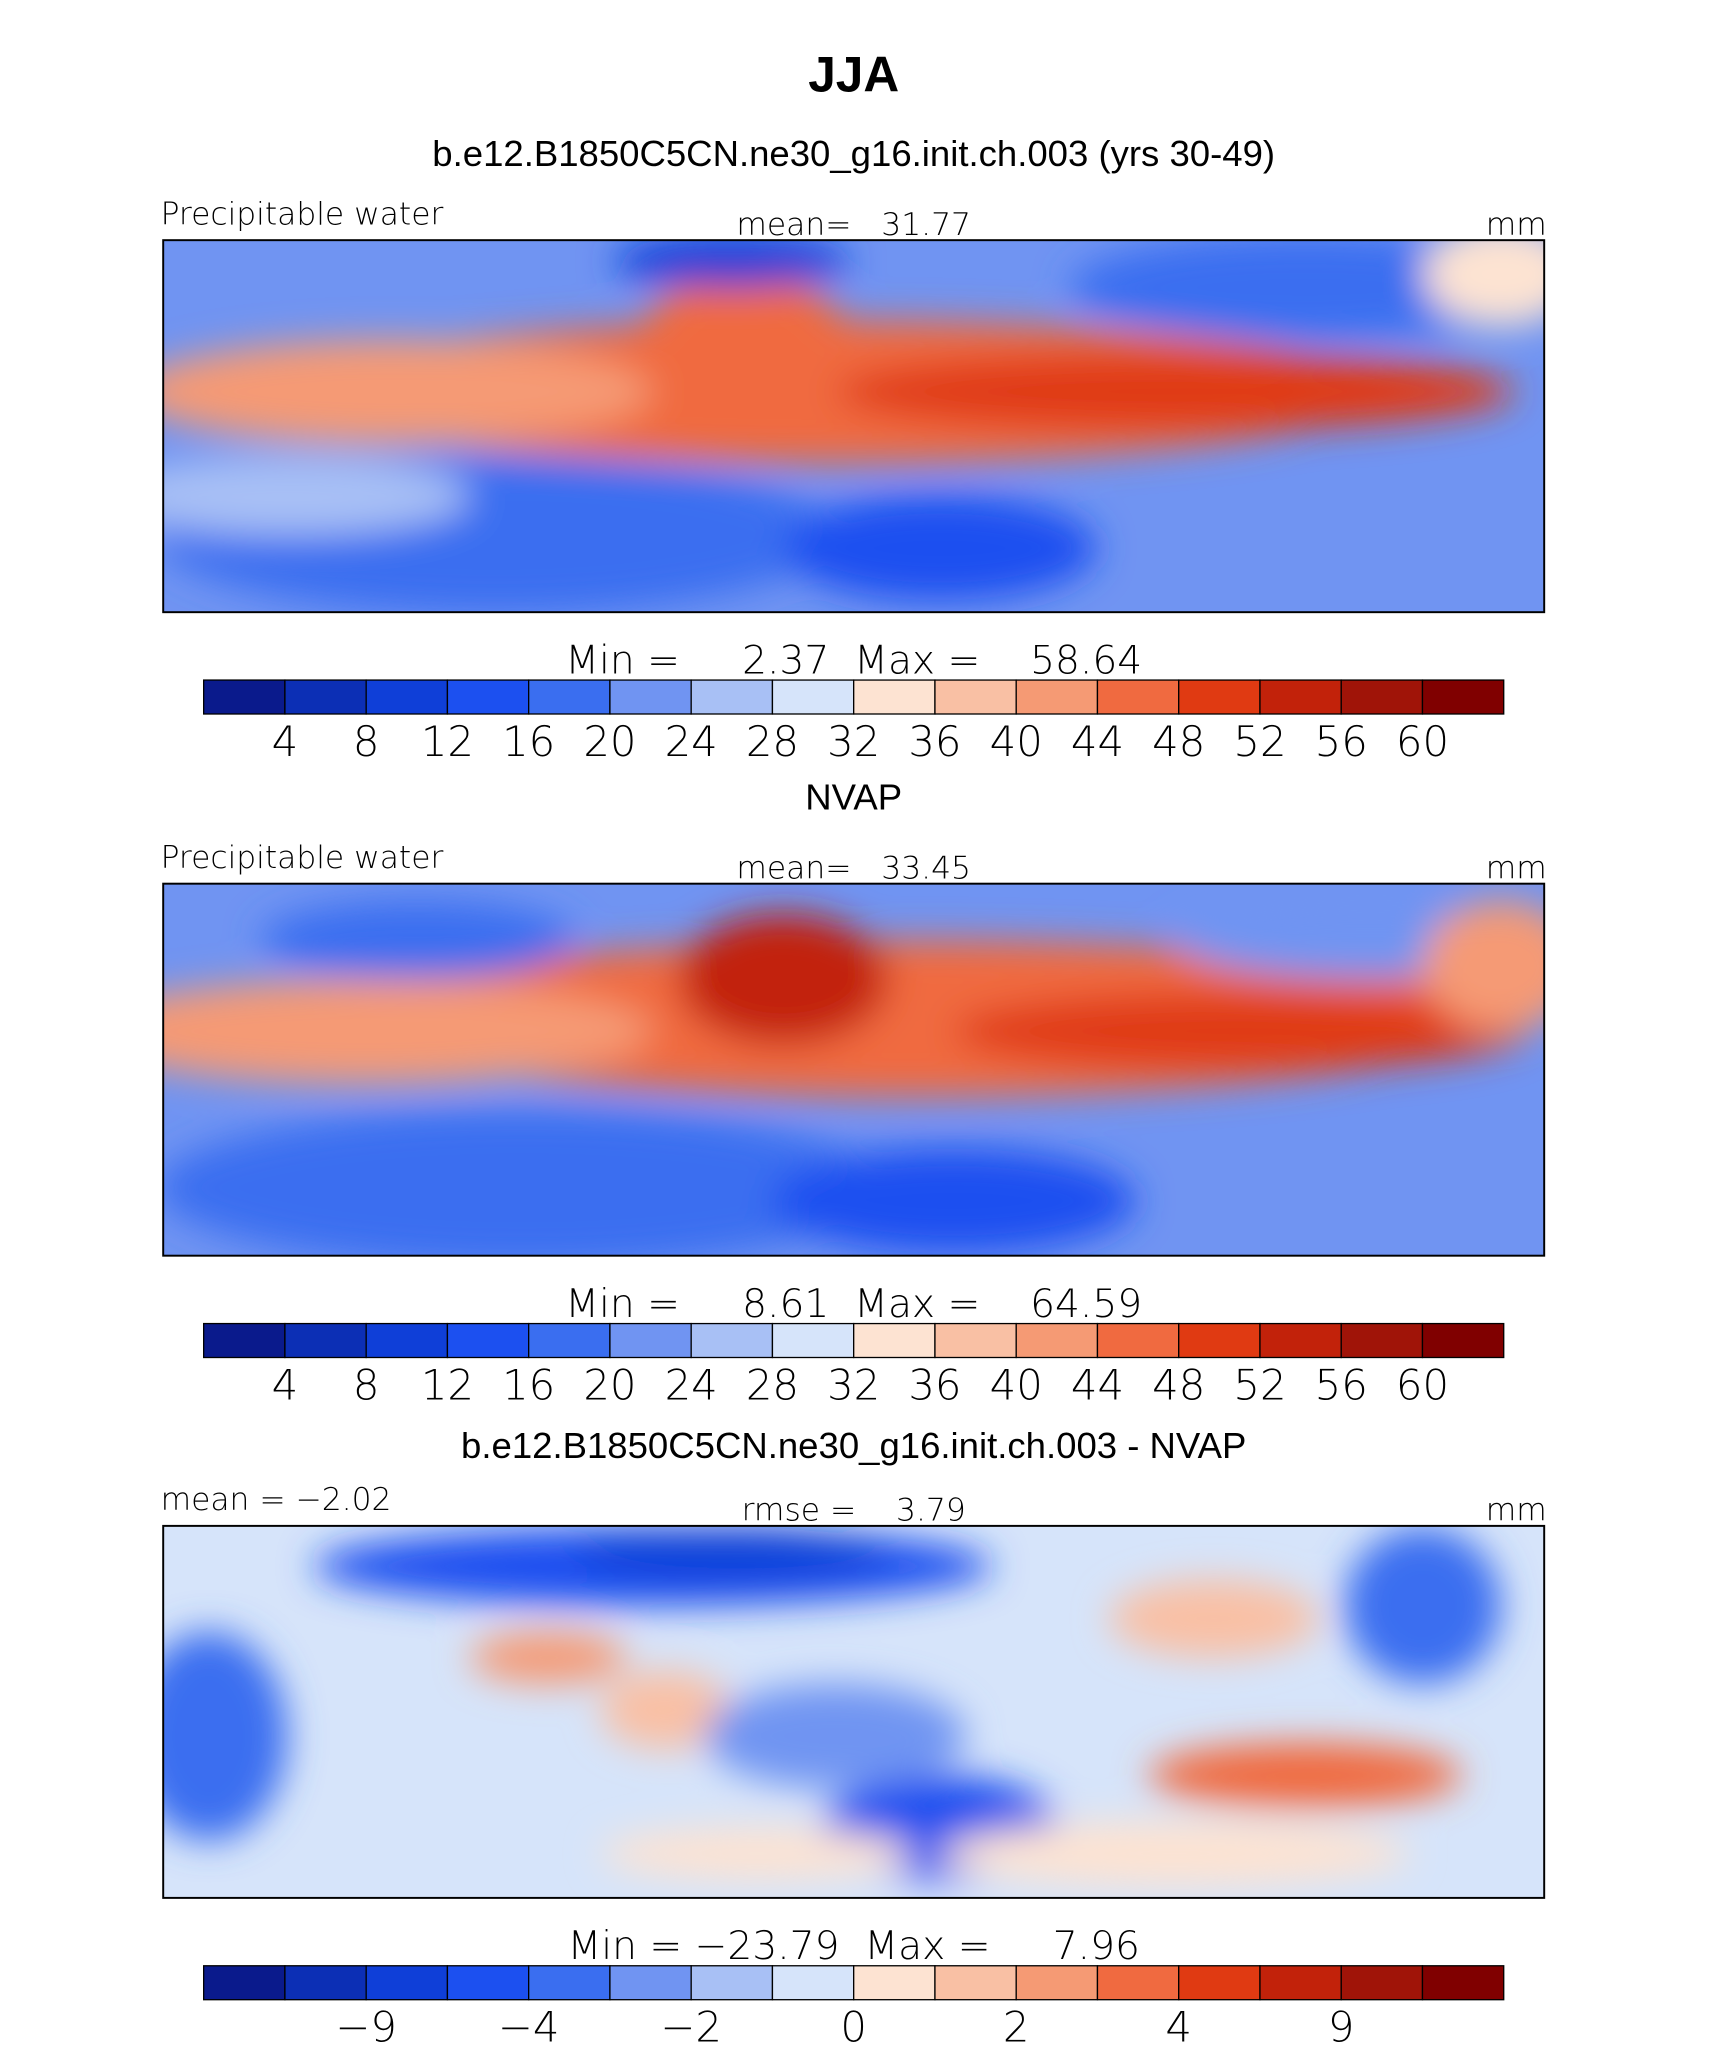 The image size is (1710, 2048). Describe the element at coordinates (1341, 741) in the screenshot. I see `colorbar-label: 56` at that location.